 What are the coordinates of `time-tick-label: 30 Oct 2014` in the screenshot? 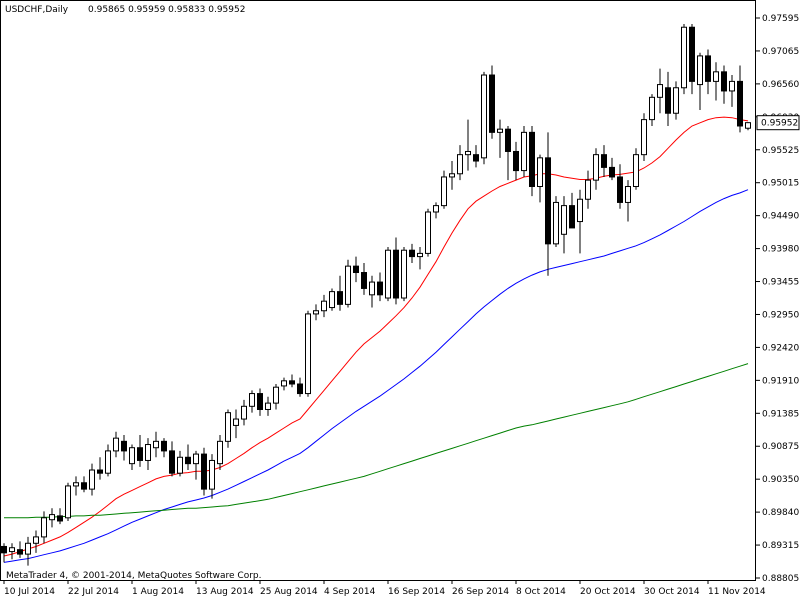 It's located at (672, 592).